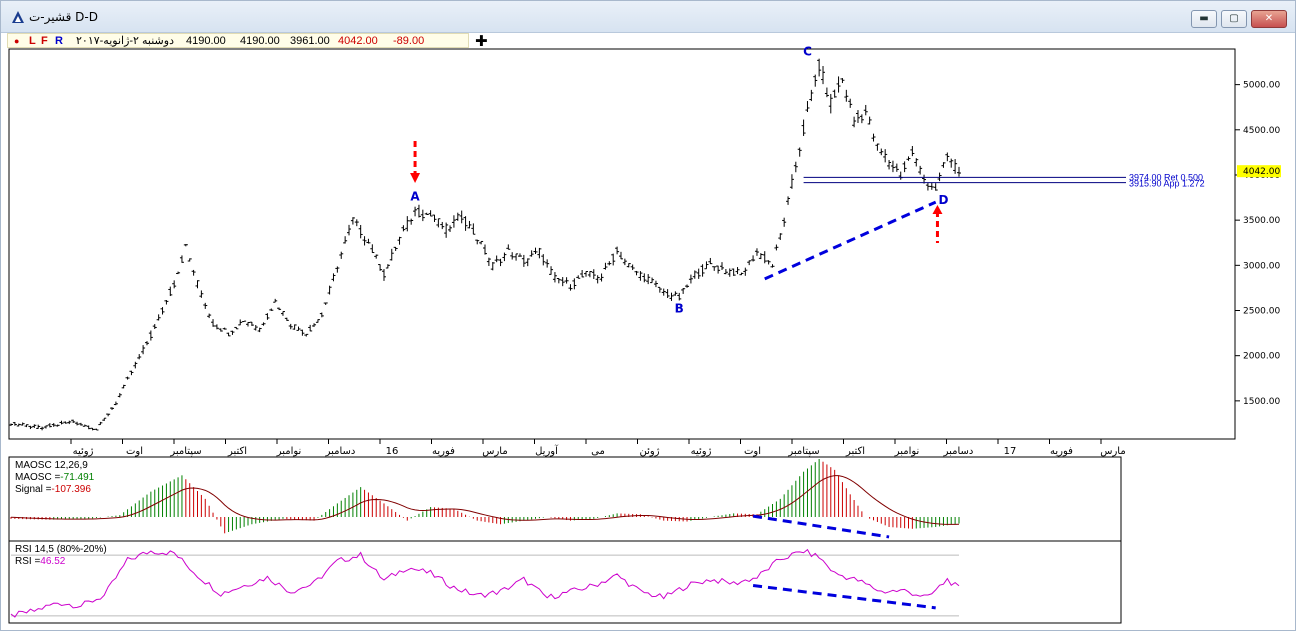 This screenshot has height=631, width=1296. I want to click on price-tick-label: 5000.00, so click(1261, 86).